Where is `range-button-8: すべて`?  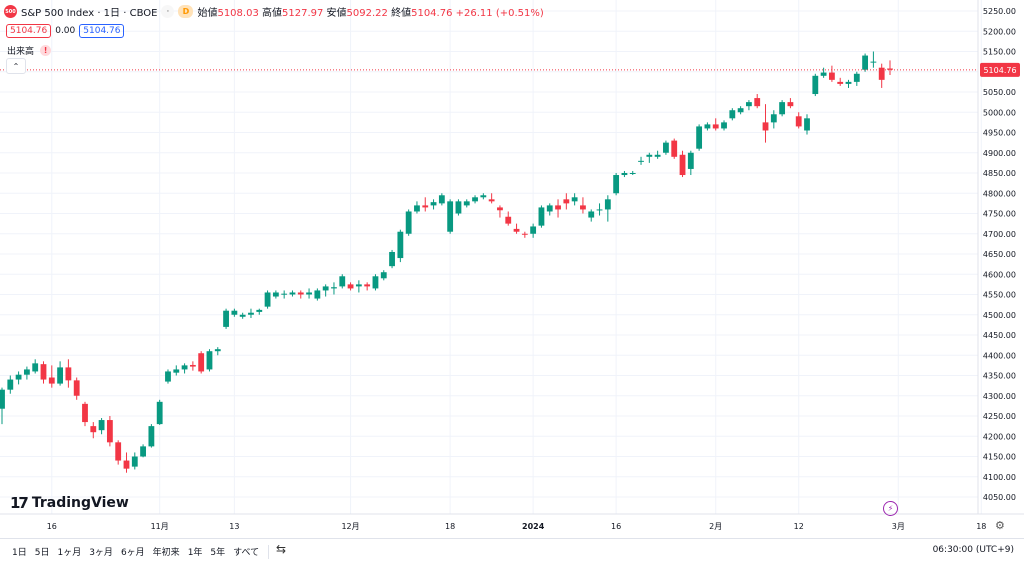
range-button-8: すべて is located at coordinates (246, 553).